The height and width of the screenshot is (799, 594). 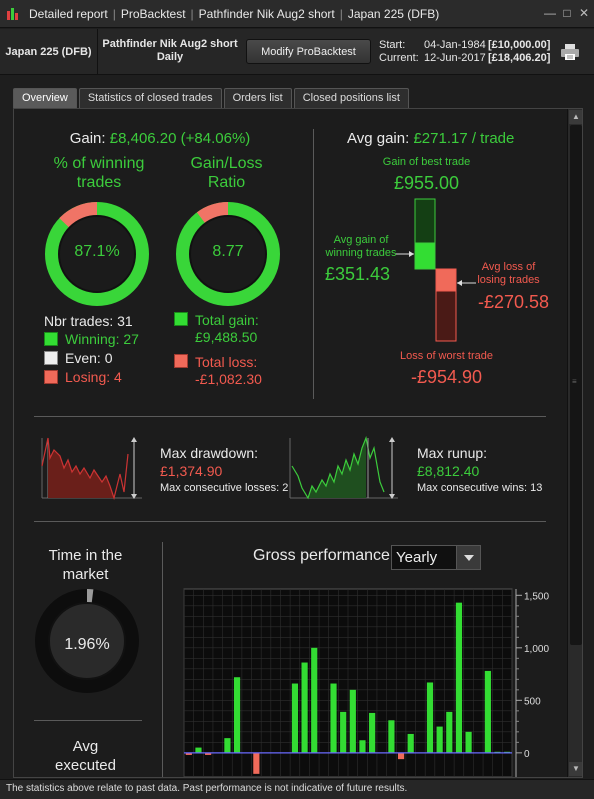 I want to click on scroll-down-icon: ▼, so click(x=575, y=769).